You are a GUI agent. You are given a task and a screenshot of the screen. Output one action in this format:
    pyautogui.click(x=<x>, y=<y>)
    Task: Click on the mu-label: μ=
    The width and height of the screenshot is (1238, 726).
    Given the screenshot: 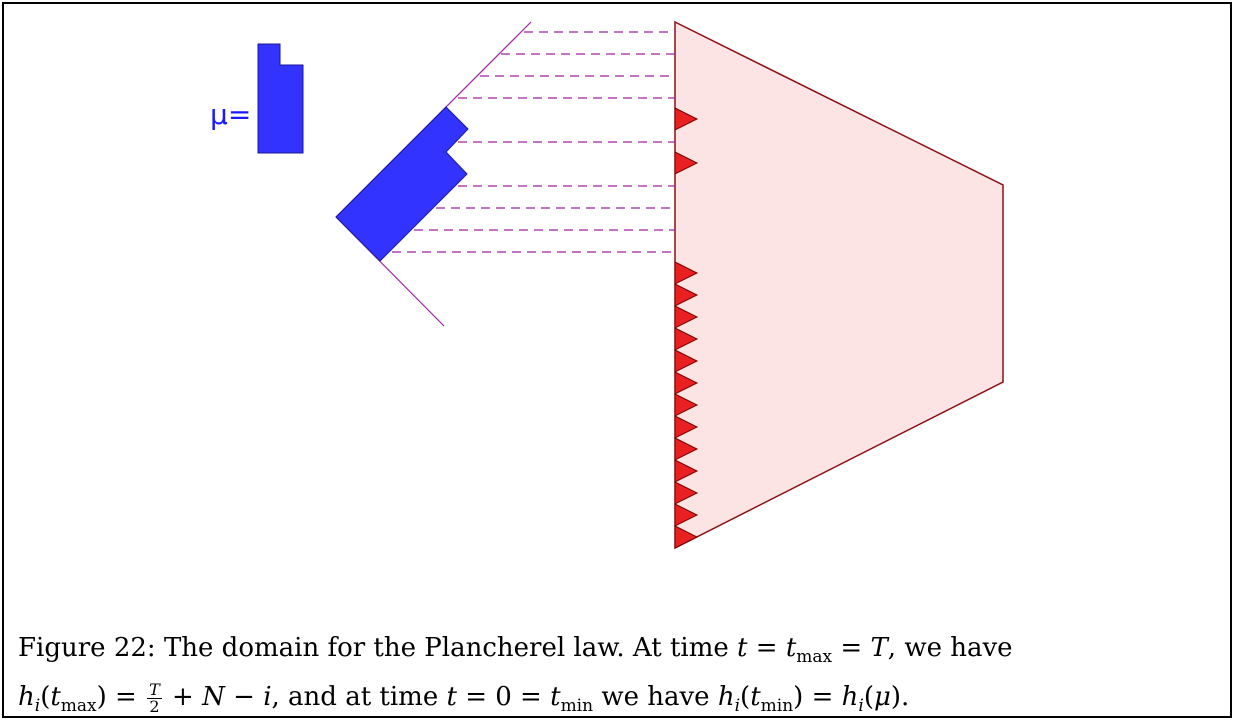 What is the action you would take?
    pyautogui.click(x=231, y=114)
    